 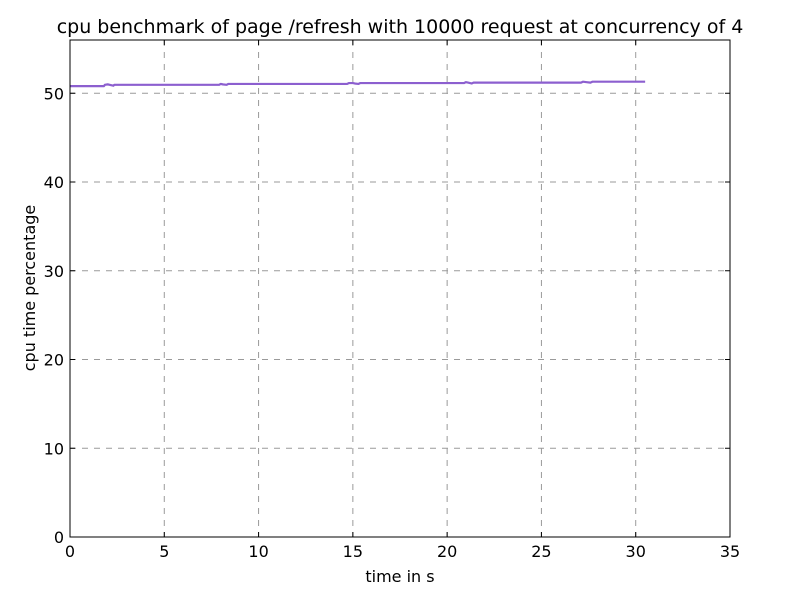 I want to click on x-tick-label: 0, so click(x=70, y=551).